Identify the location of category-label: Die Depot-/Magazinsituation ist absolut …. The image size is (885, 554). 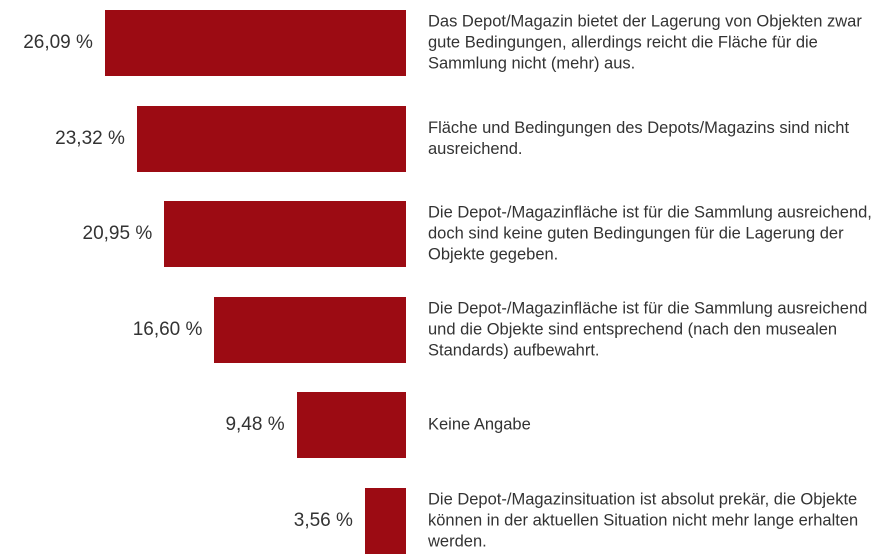
(643, 520).